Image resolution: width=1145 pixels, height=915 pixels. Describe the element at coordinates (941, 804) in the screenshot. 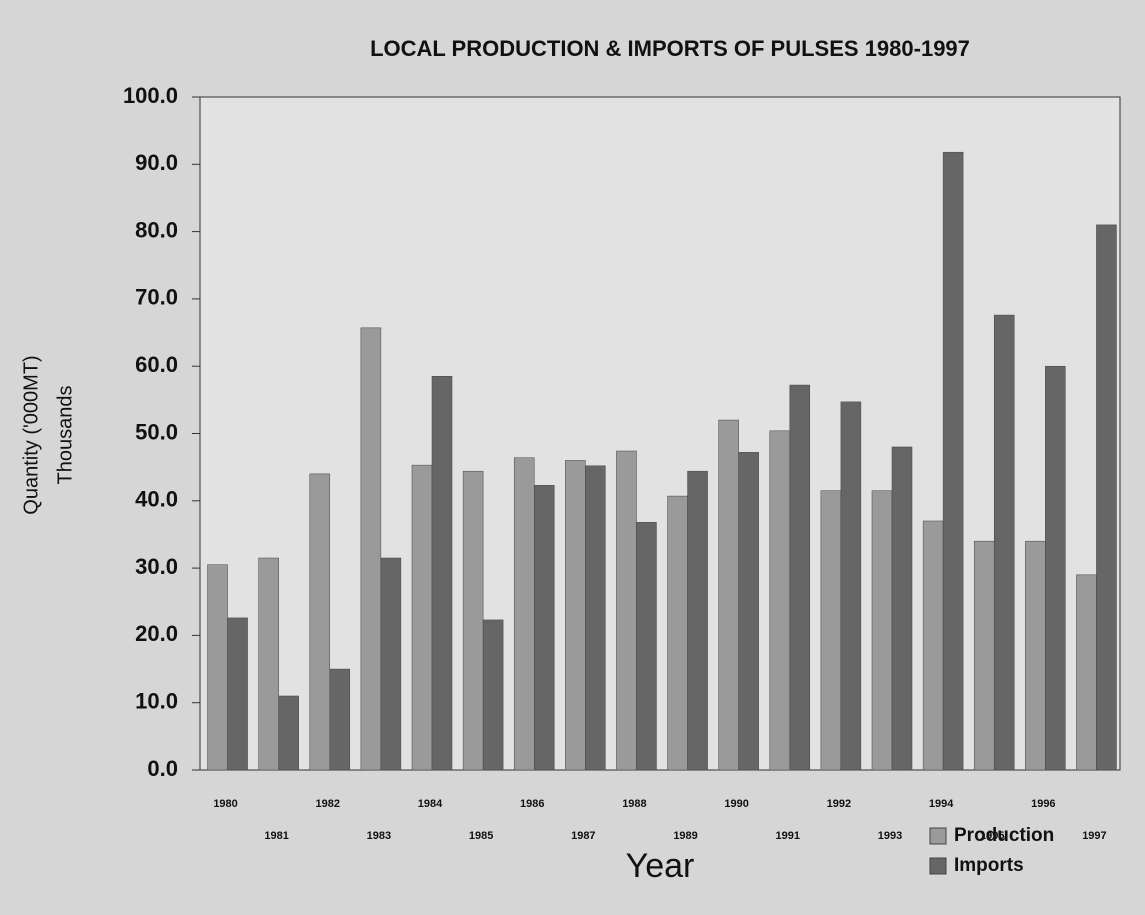

I see `x-tick-label: 1994` at that location.